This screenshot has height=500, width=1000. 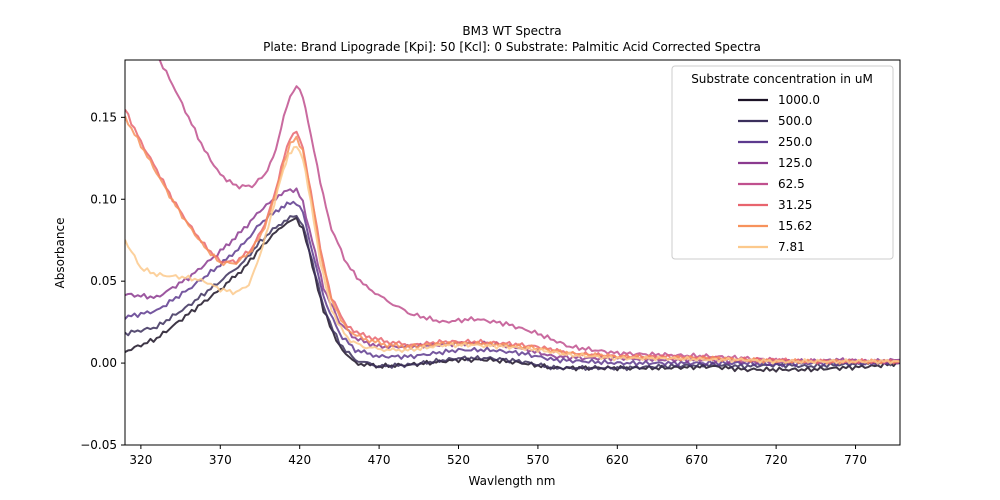 What do you see at coordinates (791, 247) in the screenshot?
I see `legend-label: 7.81` at bounding box center [791, 247].